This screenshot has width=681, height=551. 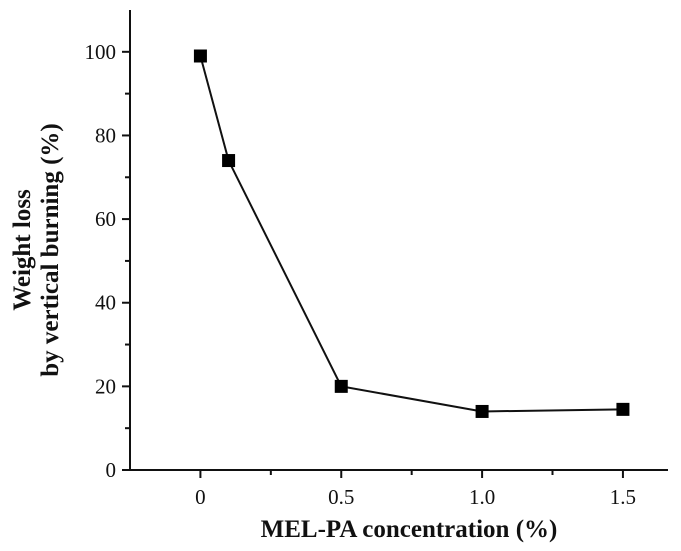 What do you see at coordinates (50, 249) in the screenshot?
I see `y-axis-title-line2: by vertical burning (%)` at bounding box center [50, 249].